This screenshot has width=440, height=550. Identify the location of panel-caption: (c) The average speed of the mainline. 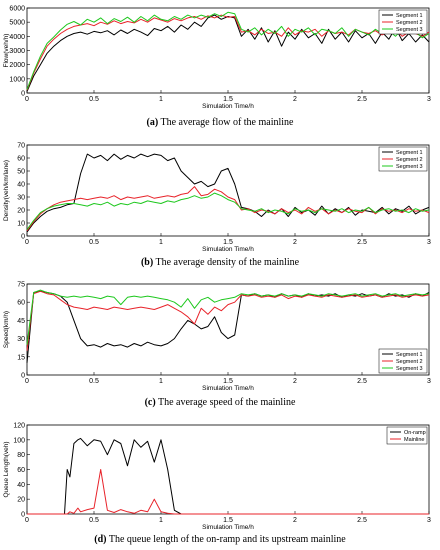
(220, 402).